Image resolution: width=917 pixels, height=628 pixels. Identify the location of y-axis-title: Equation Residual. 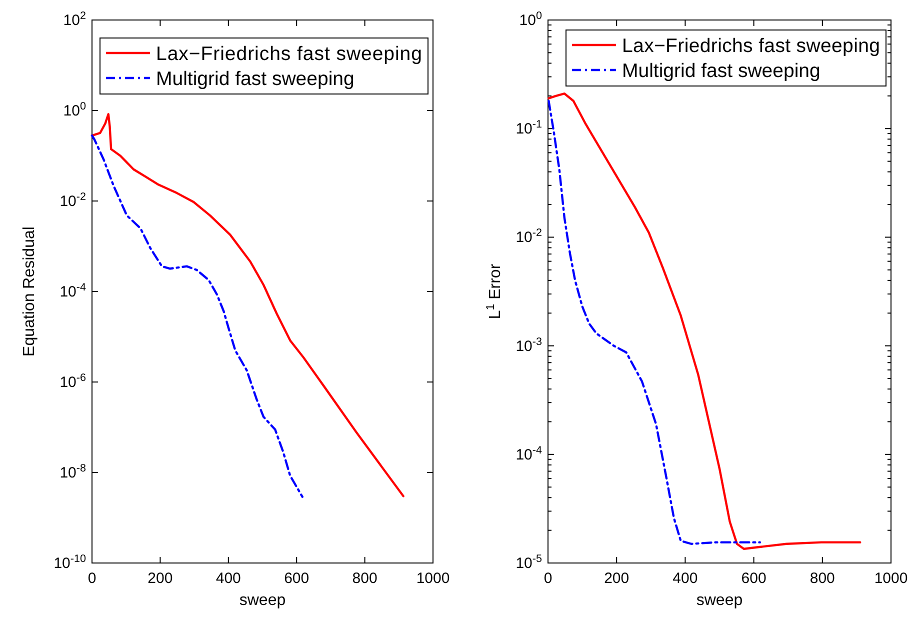
(29, 291).